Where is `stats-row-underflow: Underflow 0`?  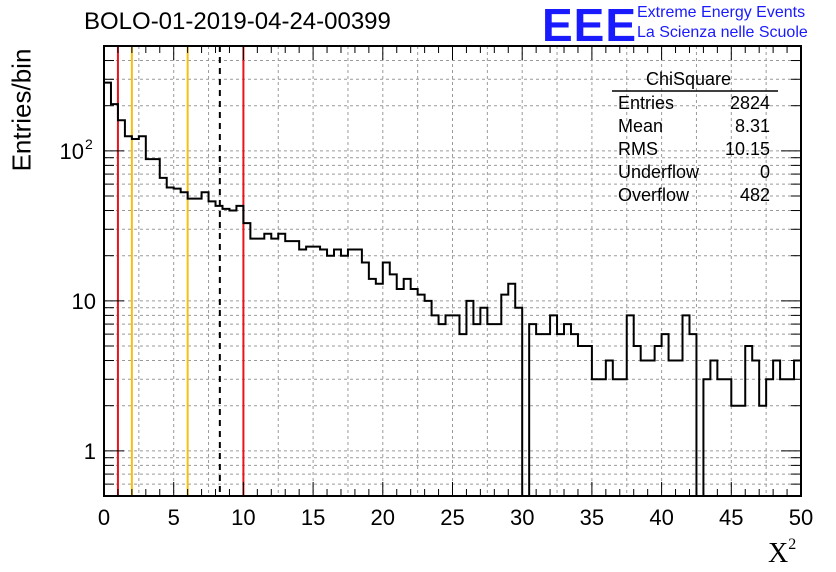 stats-row-underflow: Underflow 0 is located at coordinates (694, 172).